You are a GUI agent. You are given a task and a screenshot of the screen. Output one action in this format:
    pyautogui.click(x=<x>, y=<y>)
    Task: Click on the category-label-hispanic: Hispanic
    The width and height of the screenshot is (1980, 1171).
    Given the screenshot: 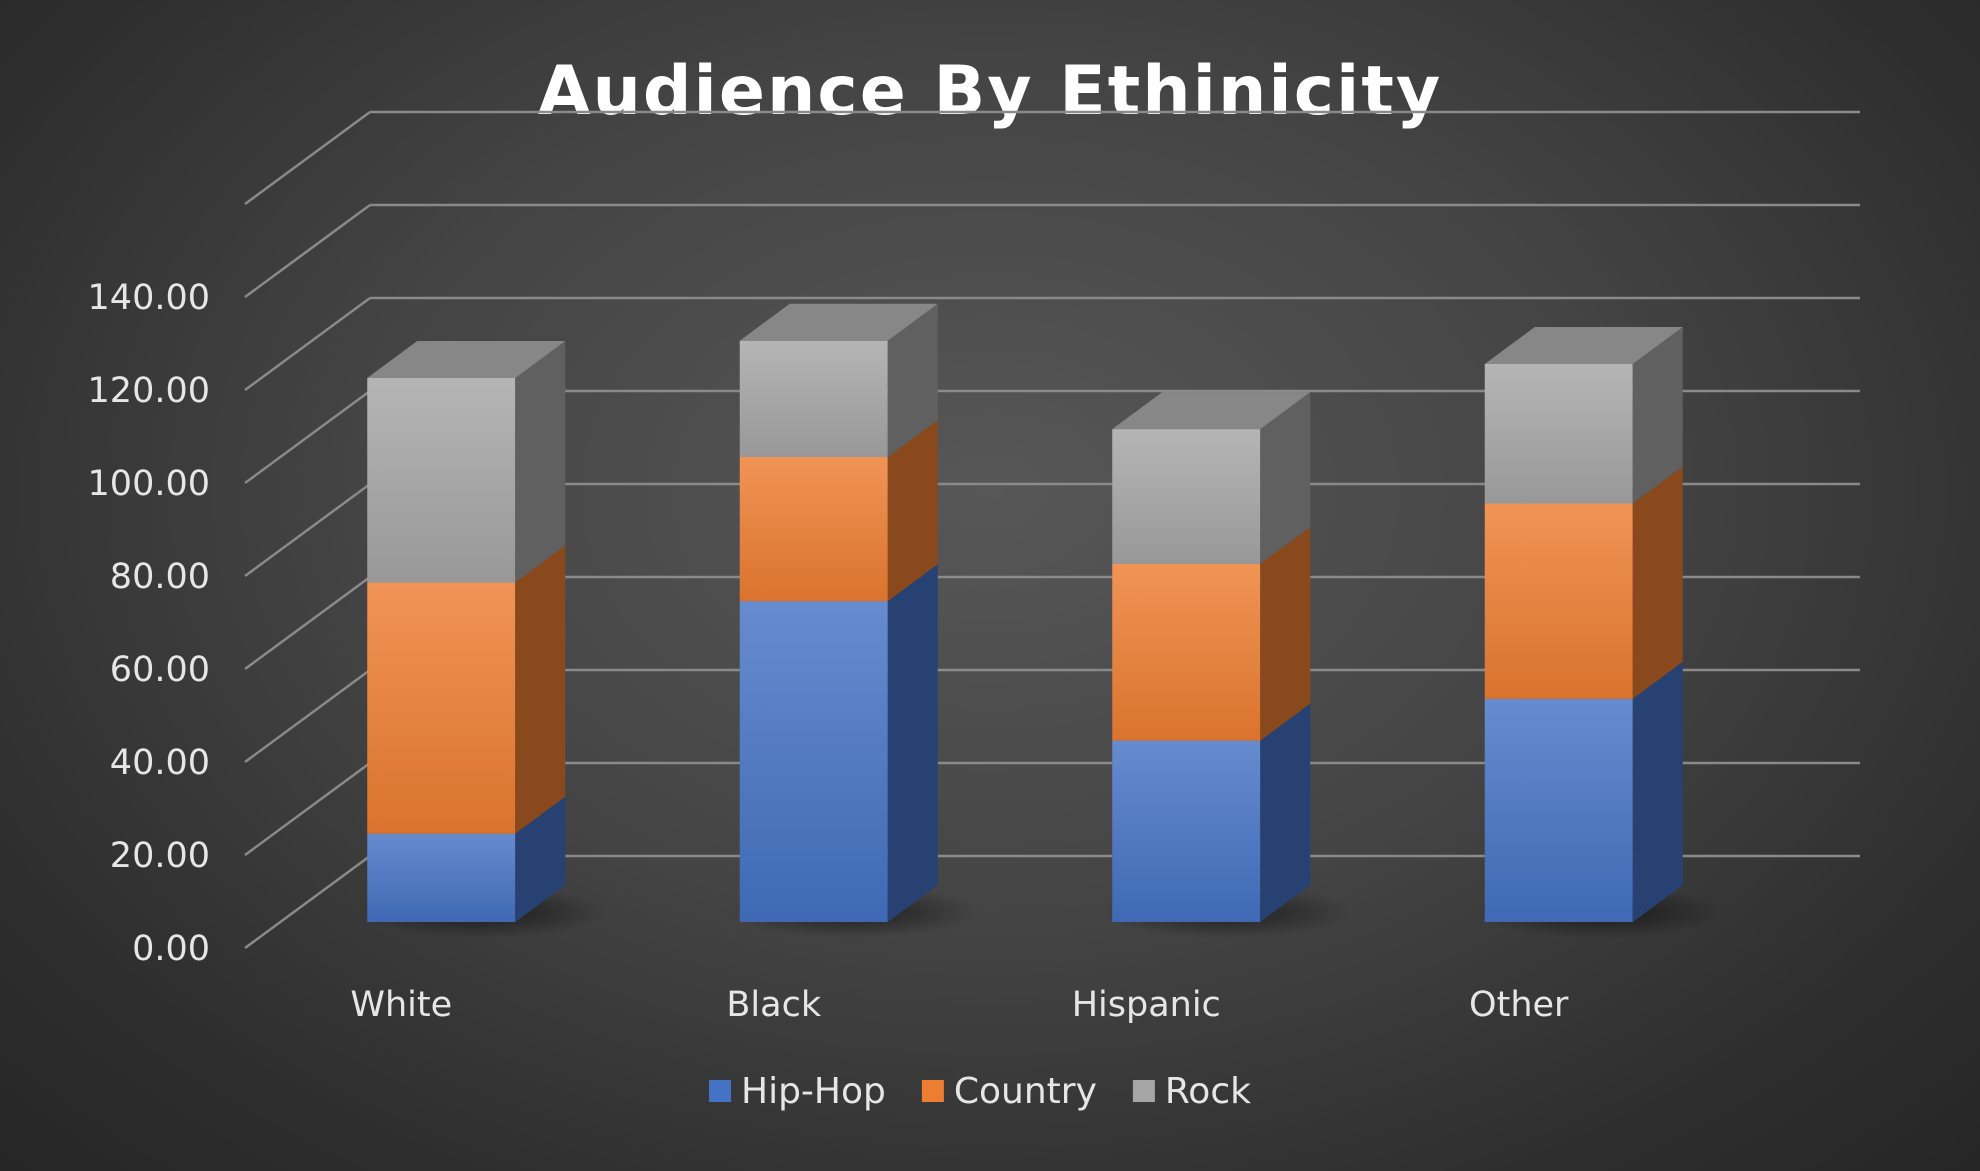 What is the action you would take?
    pyautogui.click(x=1146, y=1005)
    